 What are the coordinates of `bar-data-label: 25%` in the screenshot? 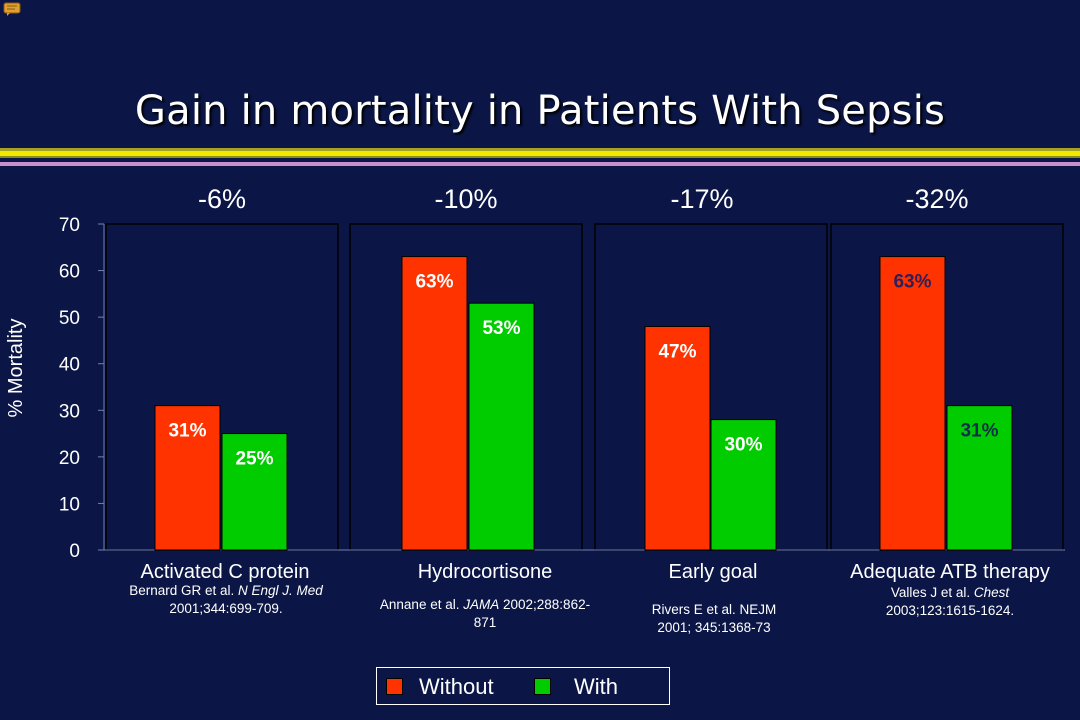 It's located at (254, 459).